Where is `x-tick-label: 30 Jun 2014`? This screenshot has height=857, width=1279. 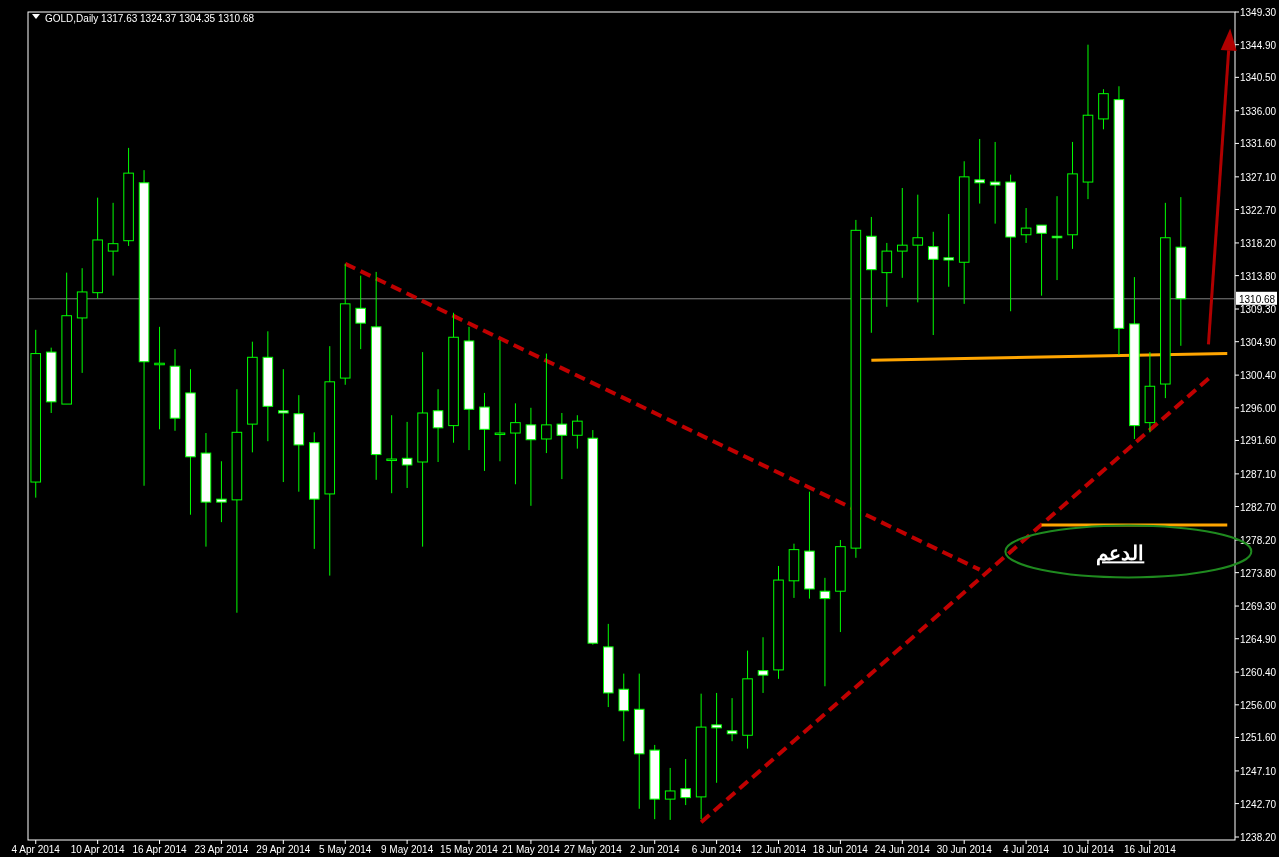
x-tick-label: 30 Jun 2014 is located at coordinates (964, 849).